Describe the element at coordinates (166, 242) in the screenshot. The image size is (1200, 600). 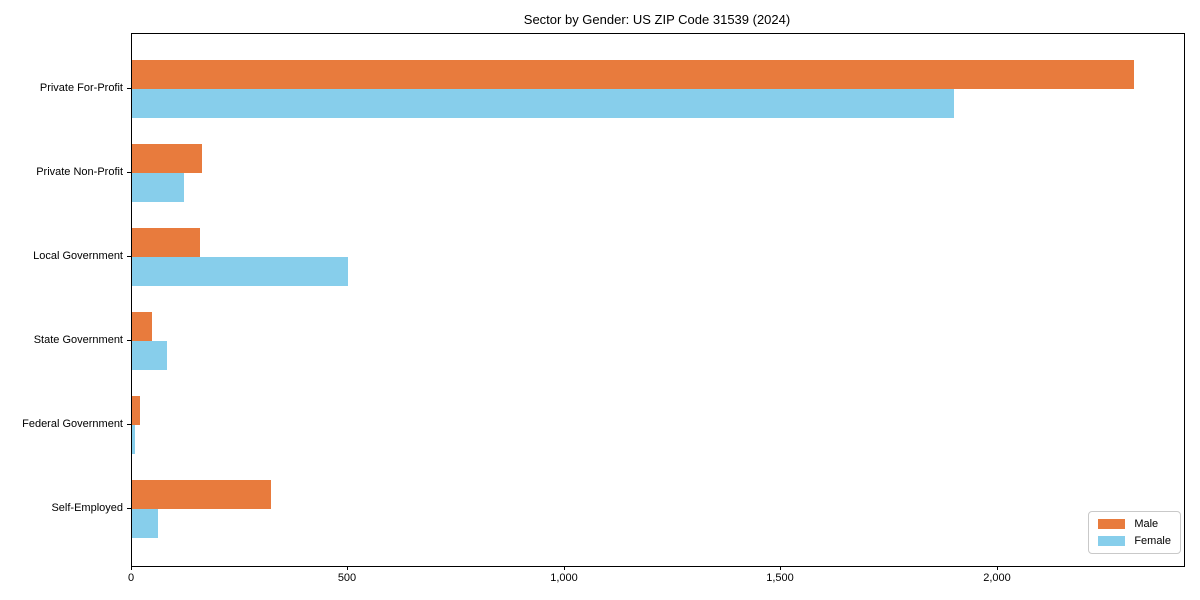
I see `bar-male-local-government` at that location.